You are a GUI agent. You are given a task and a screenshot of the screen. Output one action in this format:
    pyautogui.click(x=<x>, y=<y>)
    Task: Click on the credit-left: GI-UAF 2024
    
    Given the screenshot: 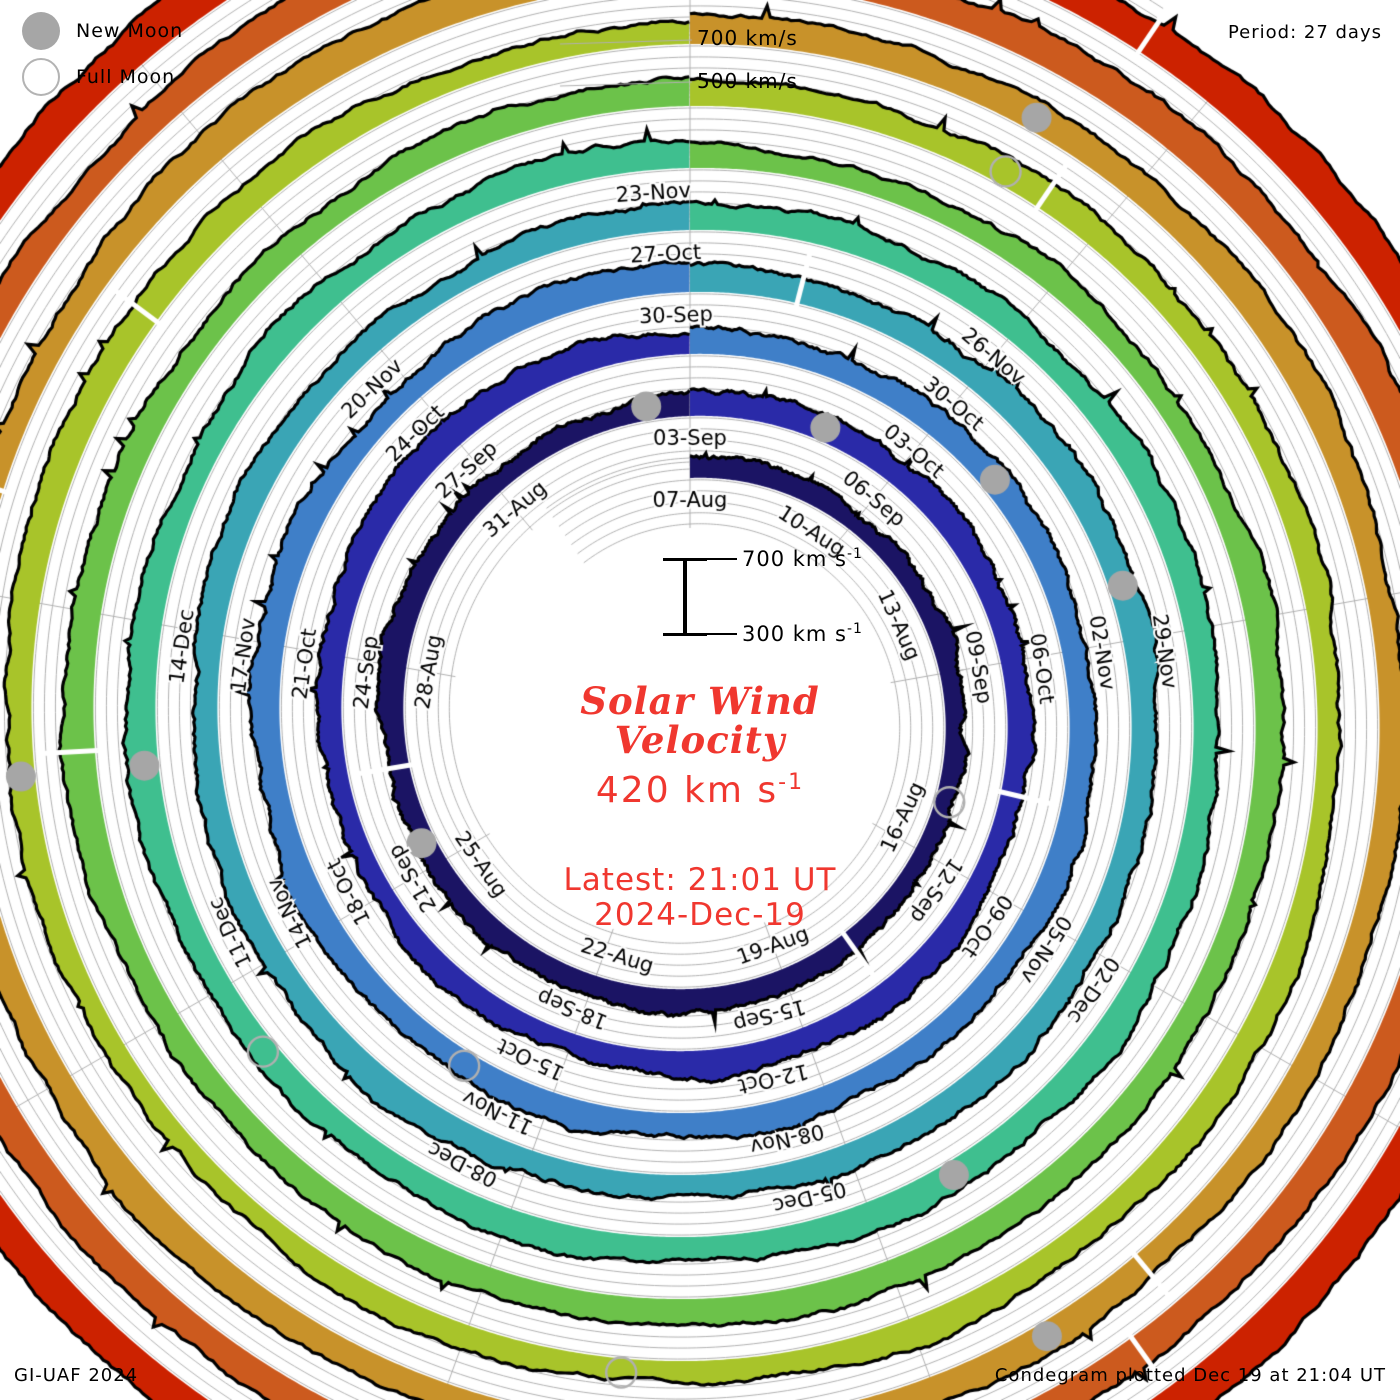 What is the action you would take?
    pyautogui.click(x=76, y=1375)
    